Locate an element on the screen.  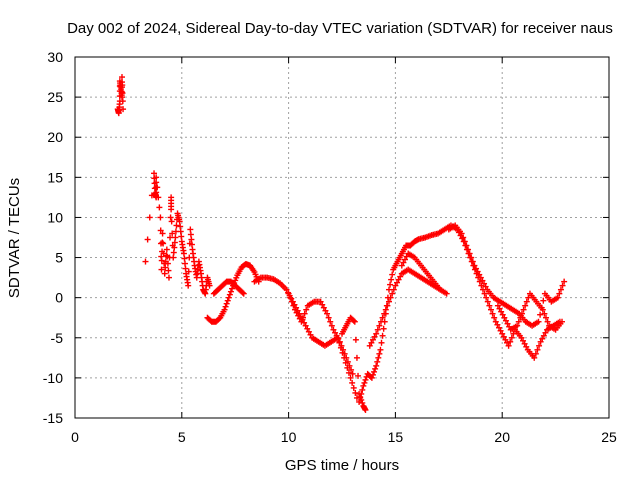
x-tick-label: 5 is located at coordinates (182, 437).